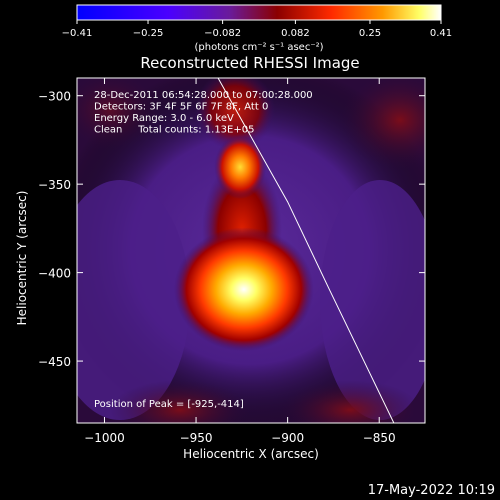 The height and width of the screenshot is (500, 500). Describe the element at coordinates (251, 454) in the screenshot. I see `x-axis-label: Heliocentric X (arcsec)` at that location.